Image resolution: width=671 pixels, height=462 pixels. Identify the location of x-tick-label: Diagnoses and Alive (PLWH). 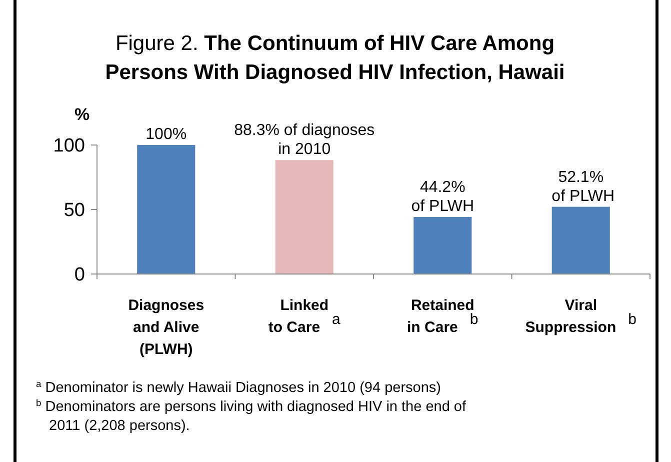
(166, 327).